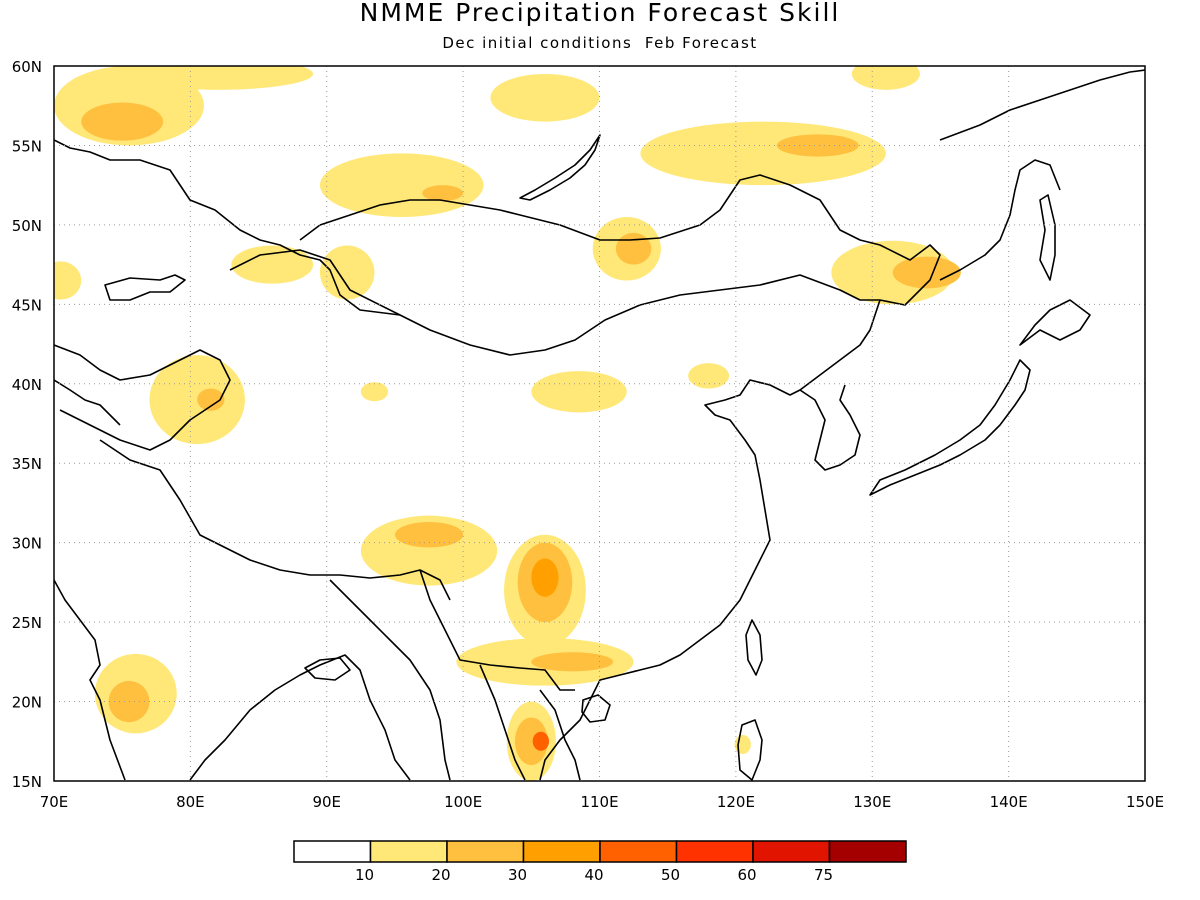  What do you see at coordinates (440, 875) in the screenshot?
I see `colorbar-label: 20` at bounding box center [440, 875].